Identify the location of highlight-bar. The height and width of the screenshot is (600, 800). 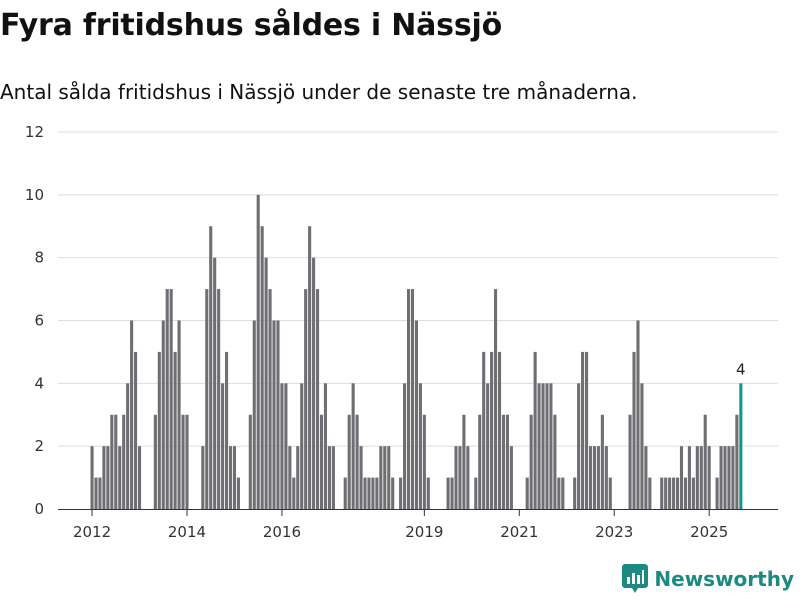
(741, 446).